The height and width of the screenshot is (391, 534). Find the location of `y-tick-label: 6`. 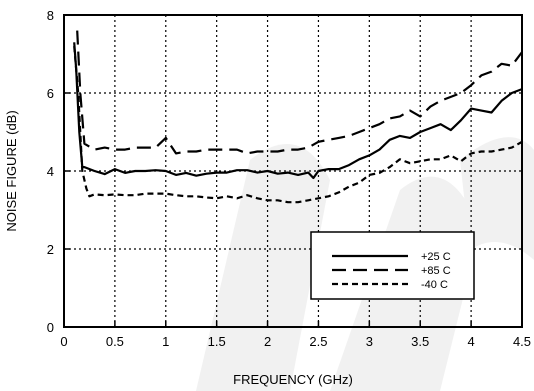

y-tick-label: 6 is located at coordinates (50, 93).